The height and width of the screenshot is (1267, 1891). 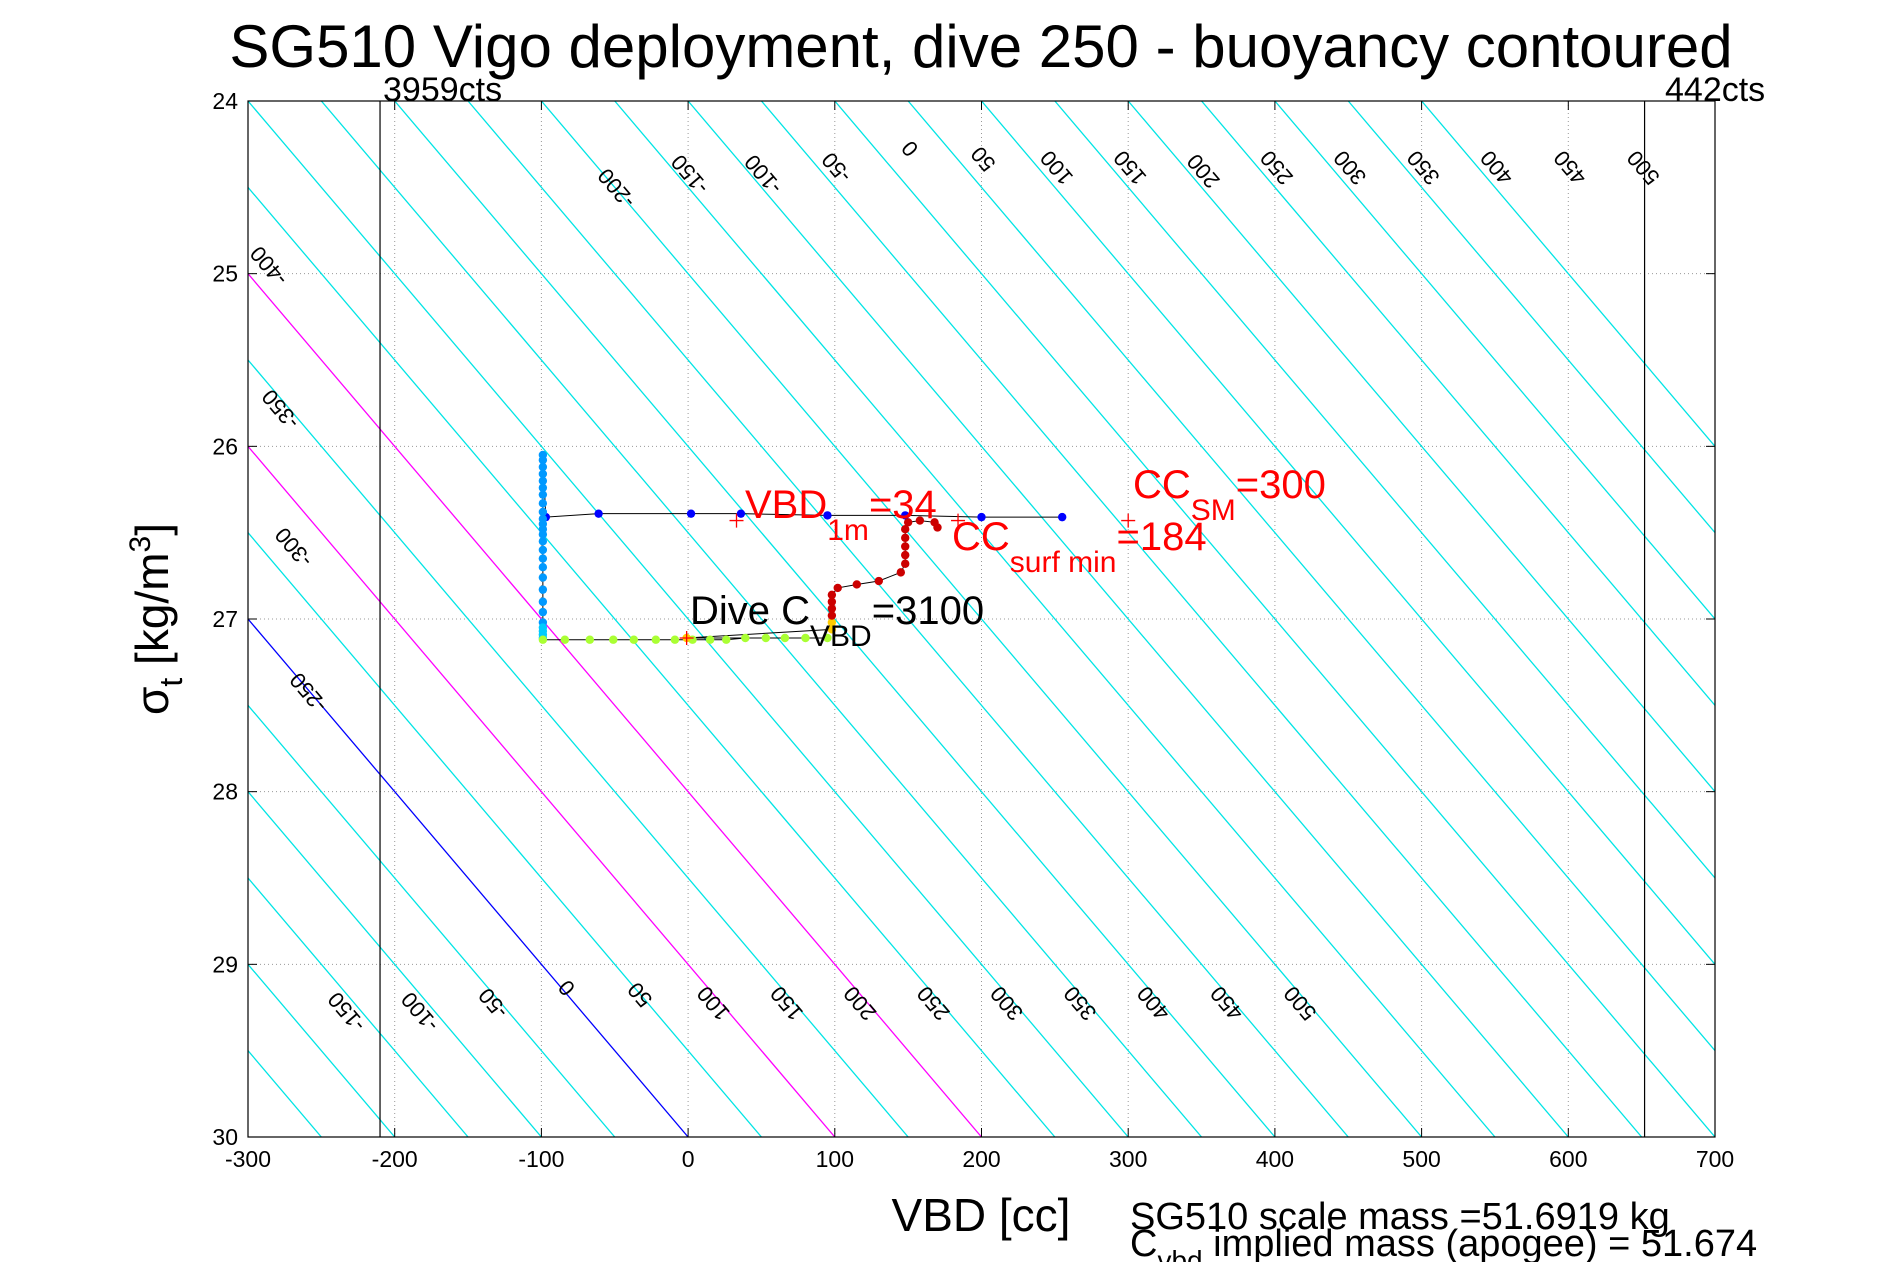 I want to click on x-tick-label: 400, so click(x=1275, y=1159).